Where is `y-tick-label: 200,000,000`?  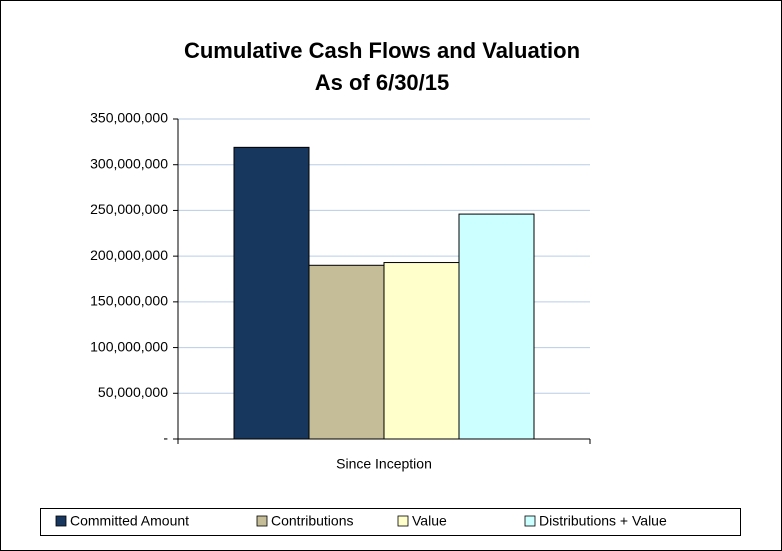 y-tick-label: 200,000,000 is located at coordinates (129, 255).